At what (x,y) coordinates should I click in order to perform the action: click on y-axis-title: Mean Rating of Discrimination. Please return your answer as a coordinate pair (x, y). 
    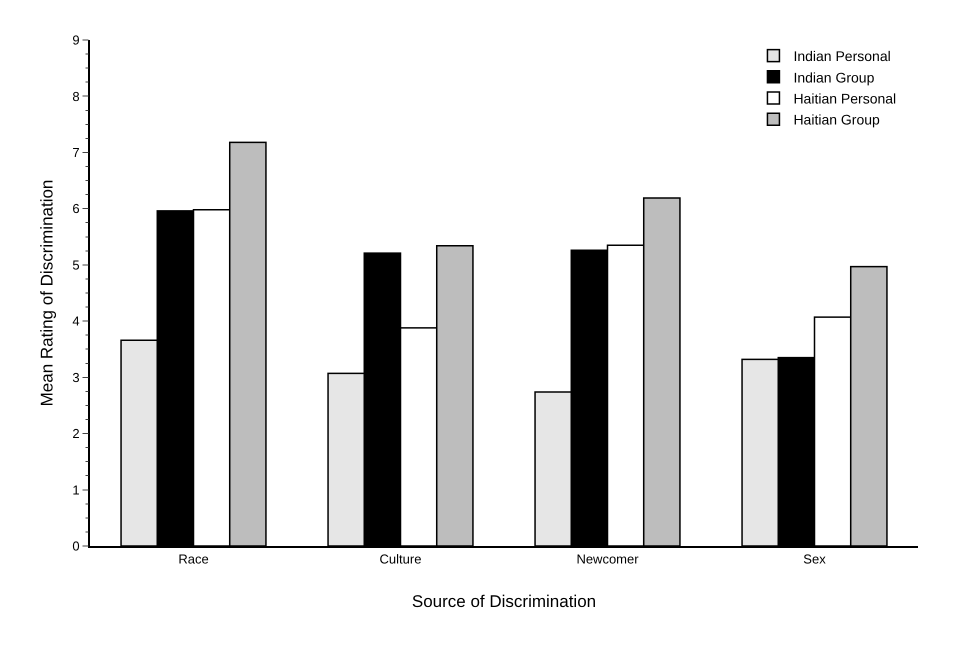
    Looking at the image, I should click on (46, 293).